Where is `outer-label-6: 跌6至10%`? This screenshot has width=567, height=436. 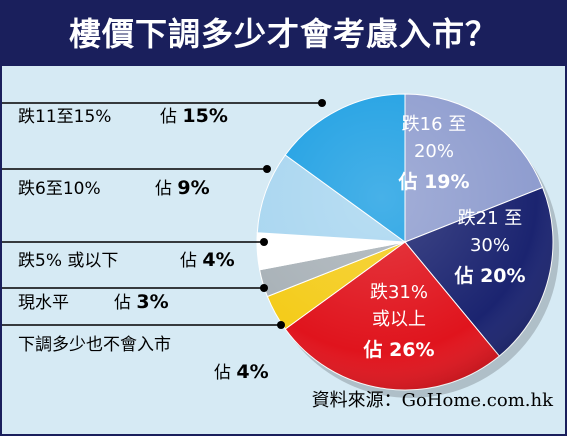 outer-label-6: 跌6至10% is located at coordinates (59, 189).